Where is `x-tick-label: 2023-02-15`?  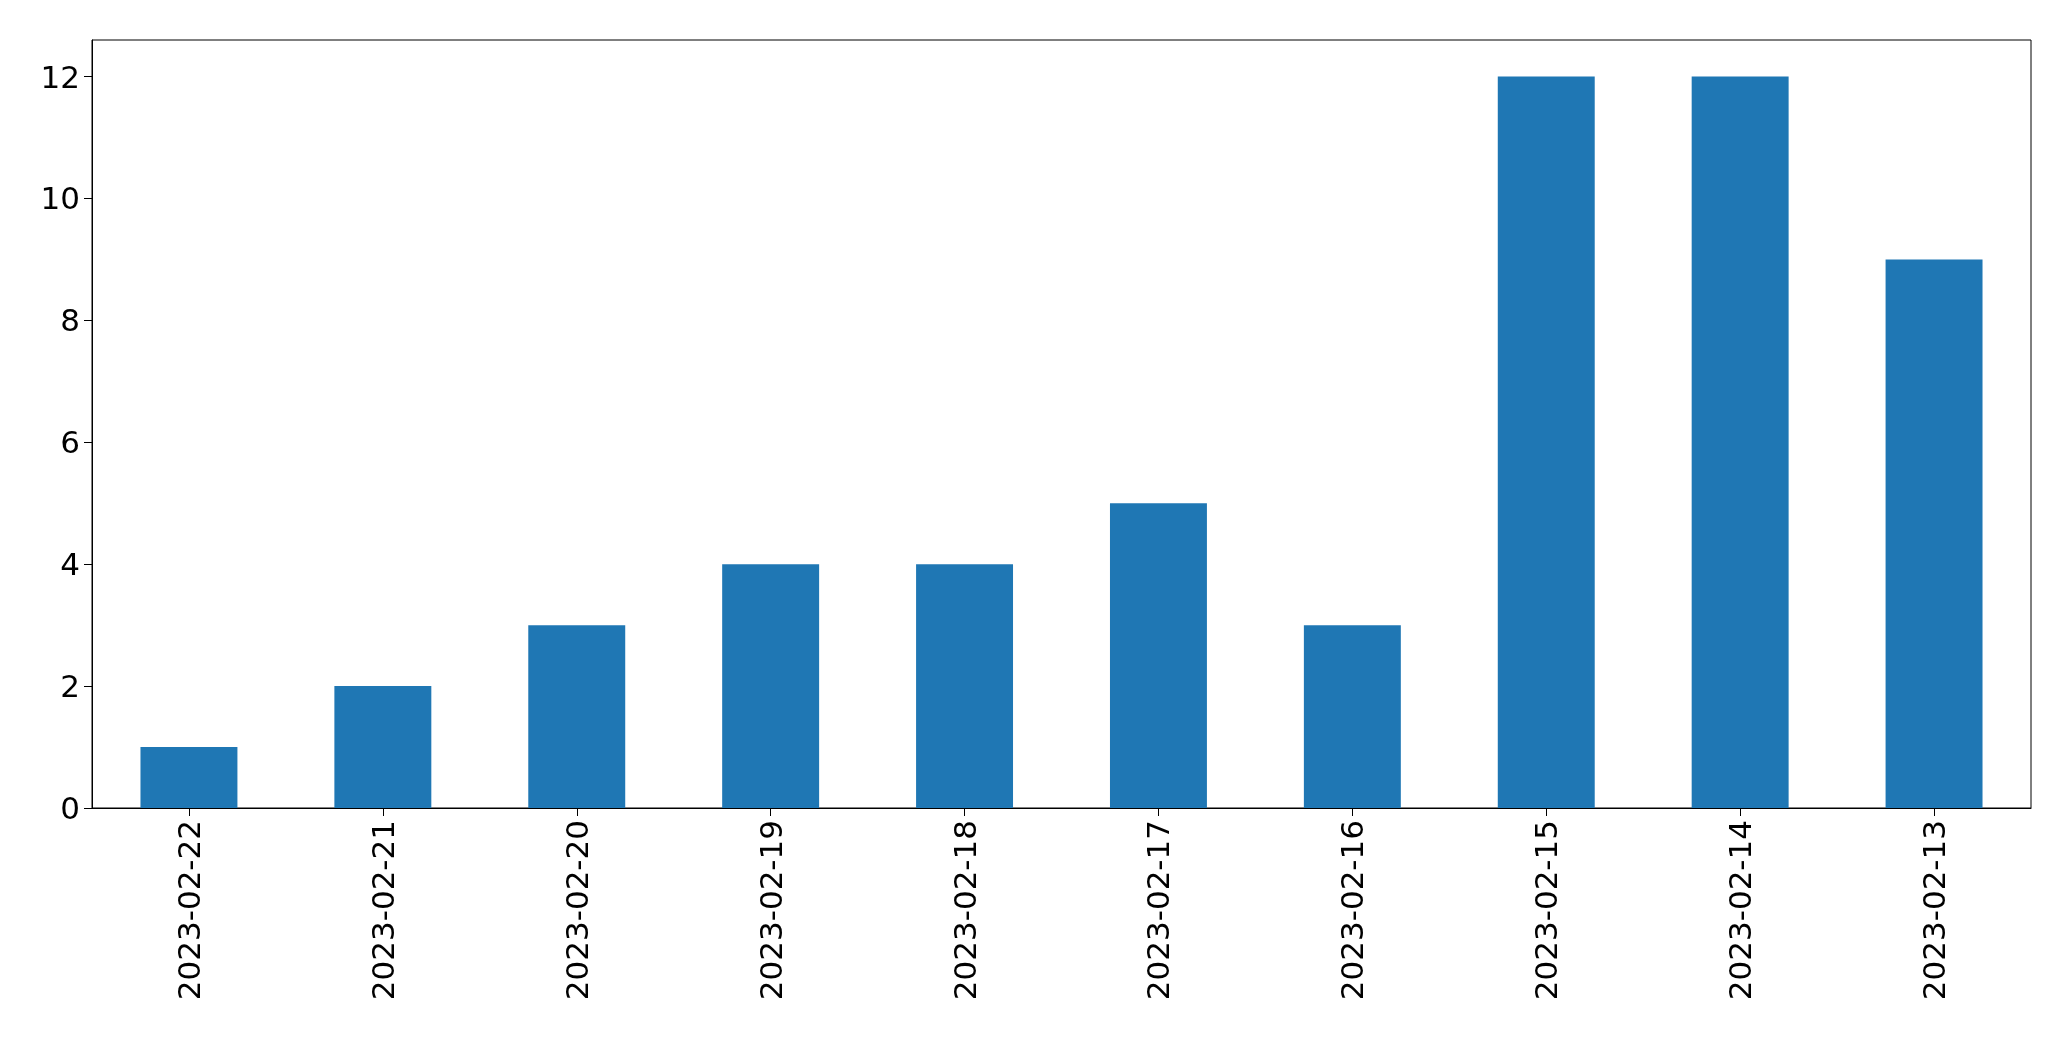 x-tick-label: 2023-02-15 is located at coordinates (1546, 910).